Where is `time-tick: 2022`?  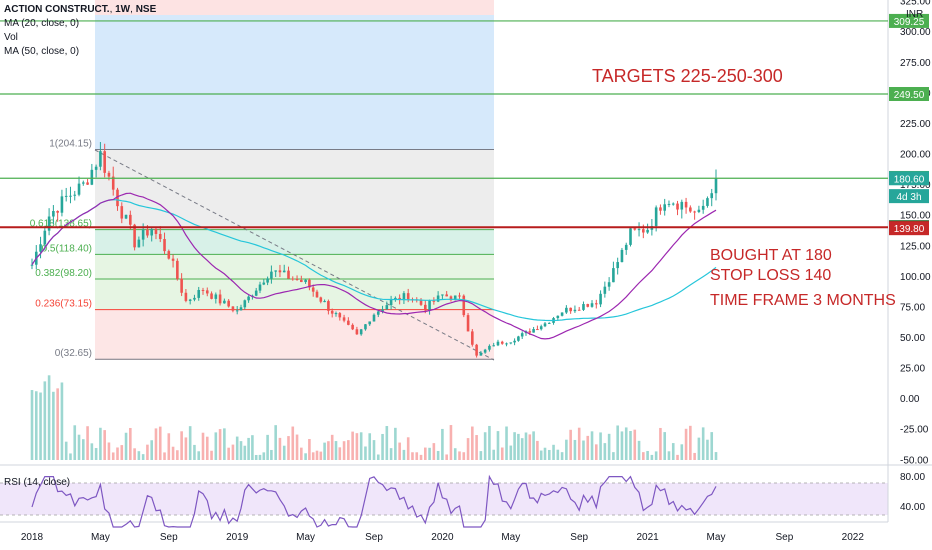 time-tick: 2022 is located at coordinates (853, 537).